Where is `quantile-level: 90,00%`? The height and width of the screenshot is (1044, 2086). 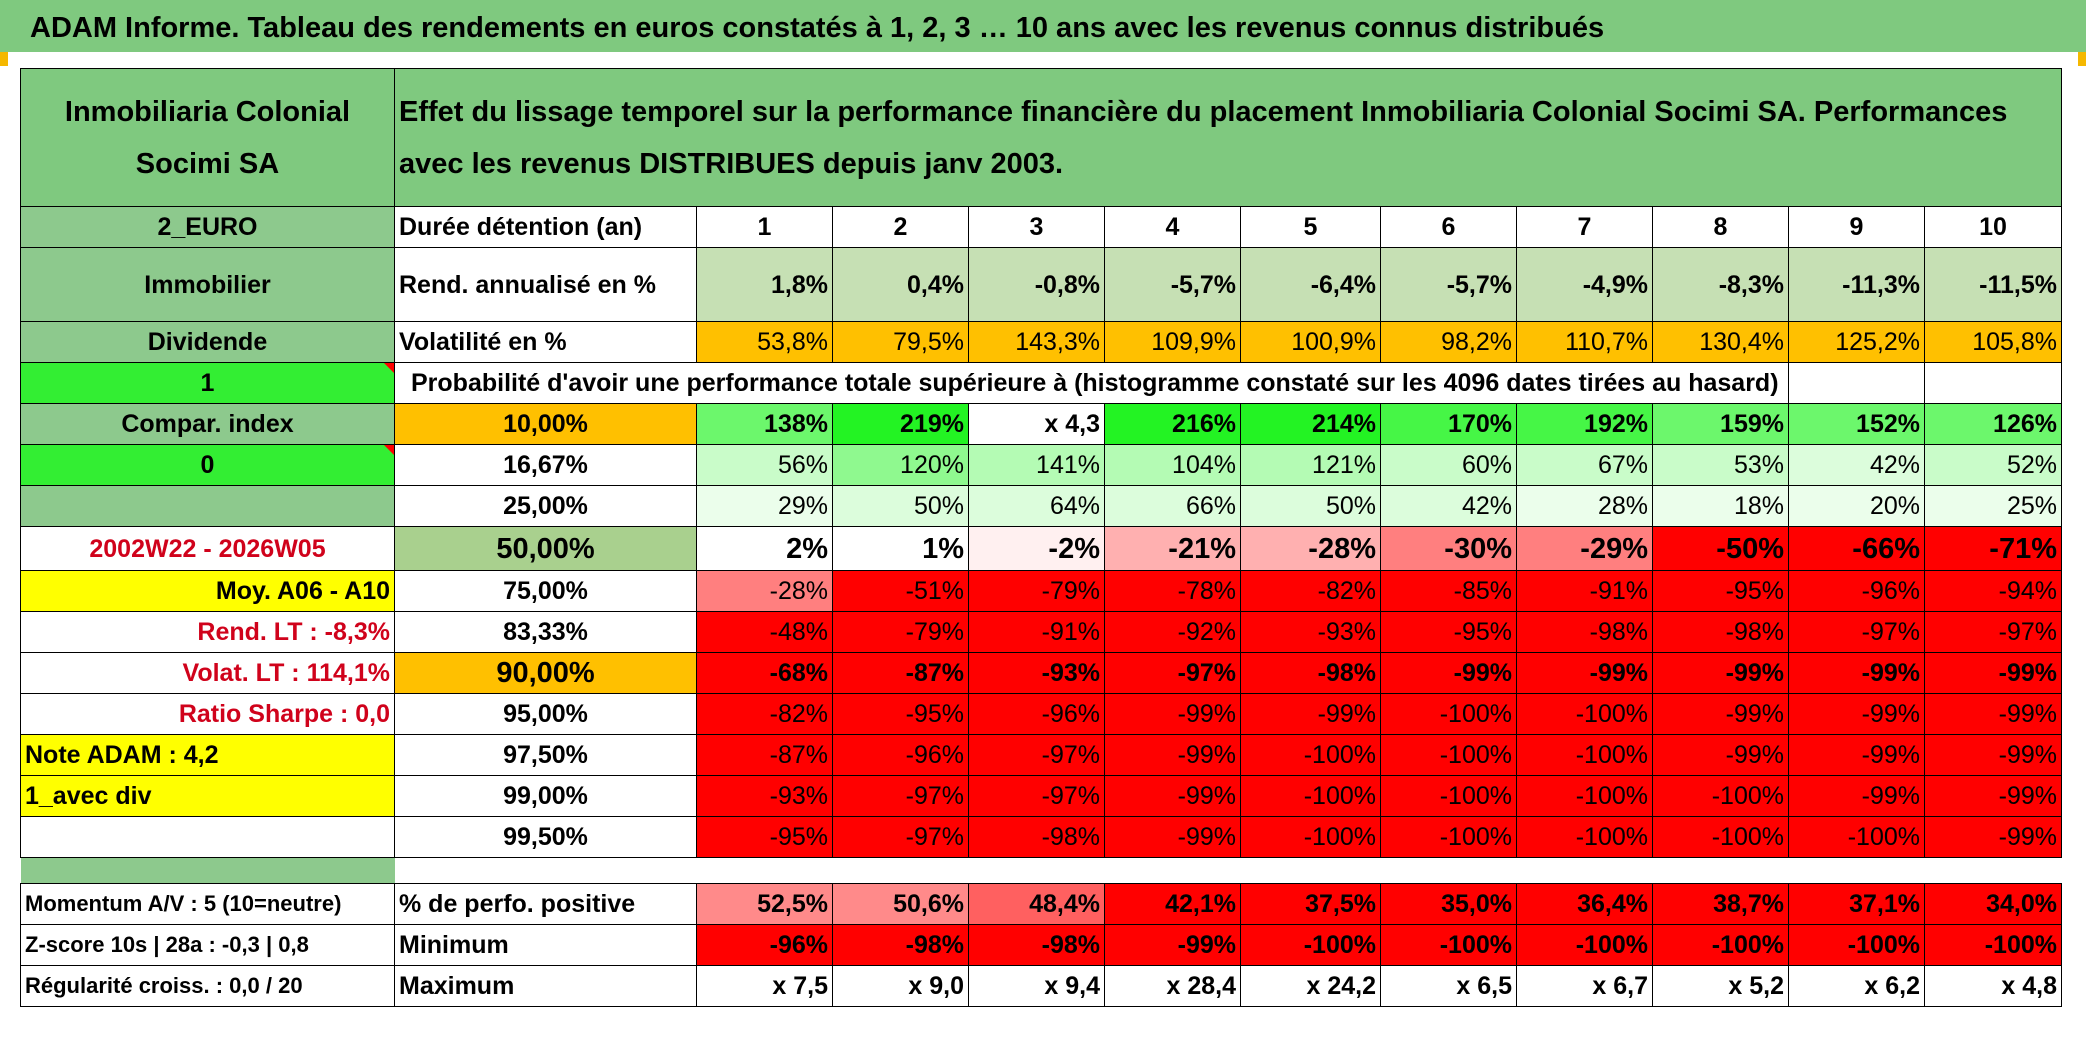
quantile-level: 90,00% is located at coordinates (545, 673).